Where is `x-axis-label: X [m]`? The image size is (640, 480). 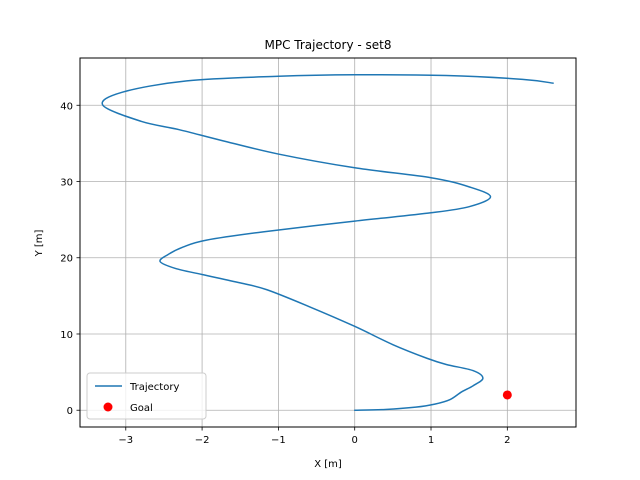 x-axis-label: X [m] is located at coordinates (328, 464).